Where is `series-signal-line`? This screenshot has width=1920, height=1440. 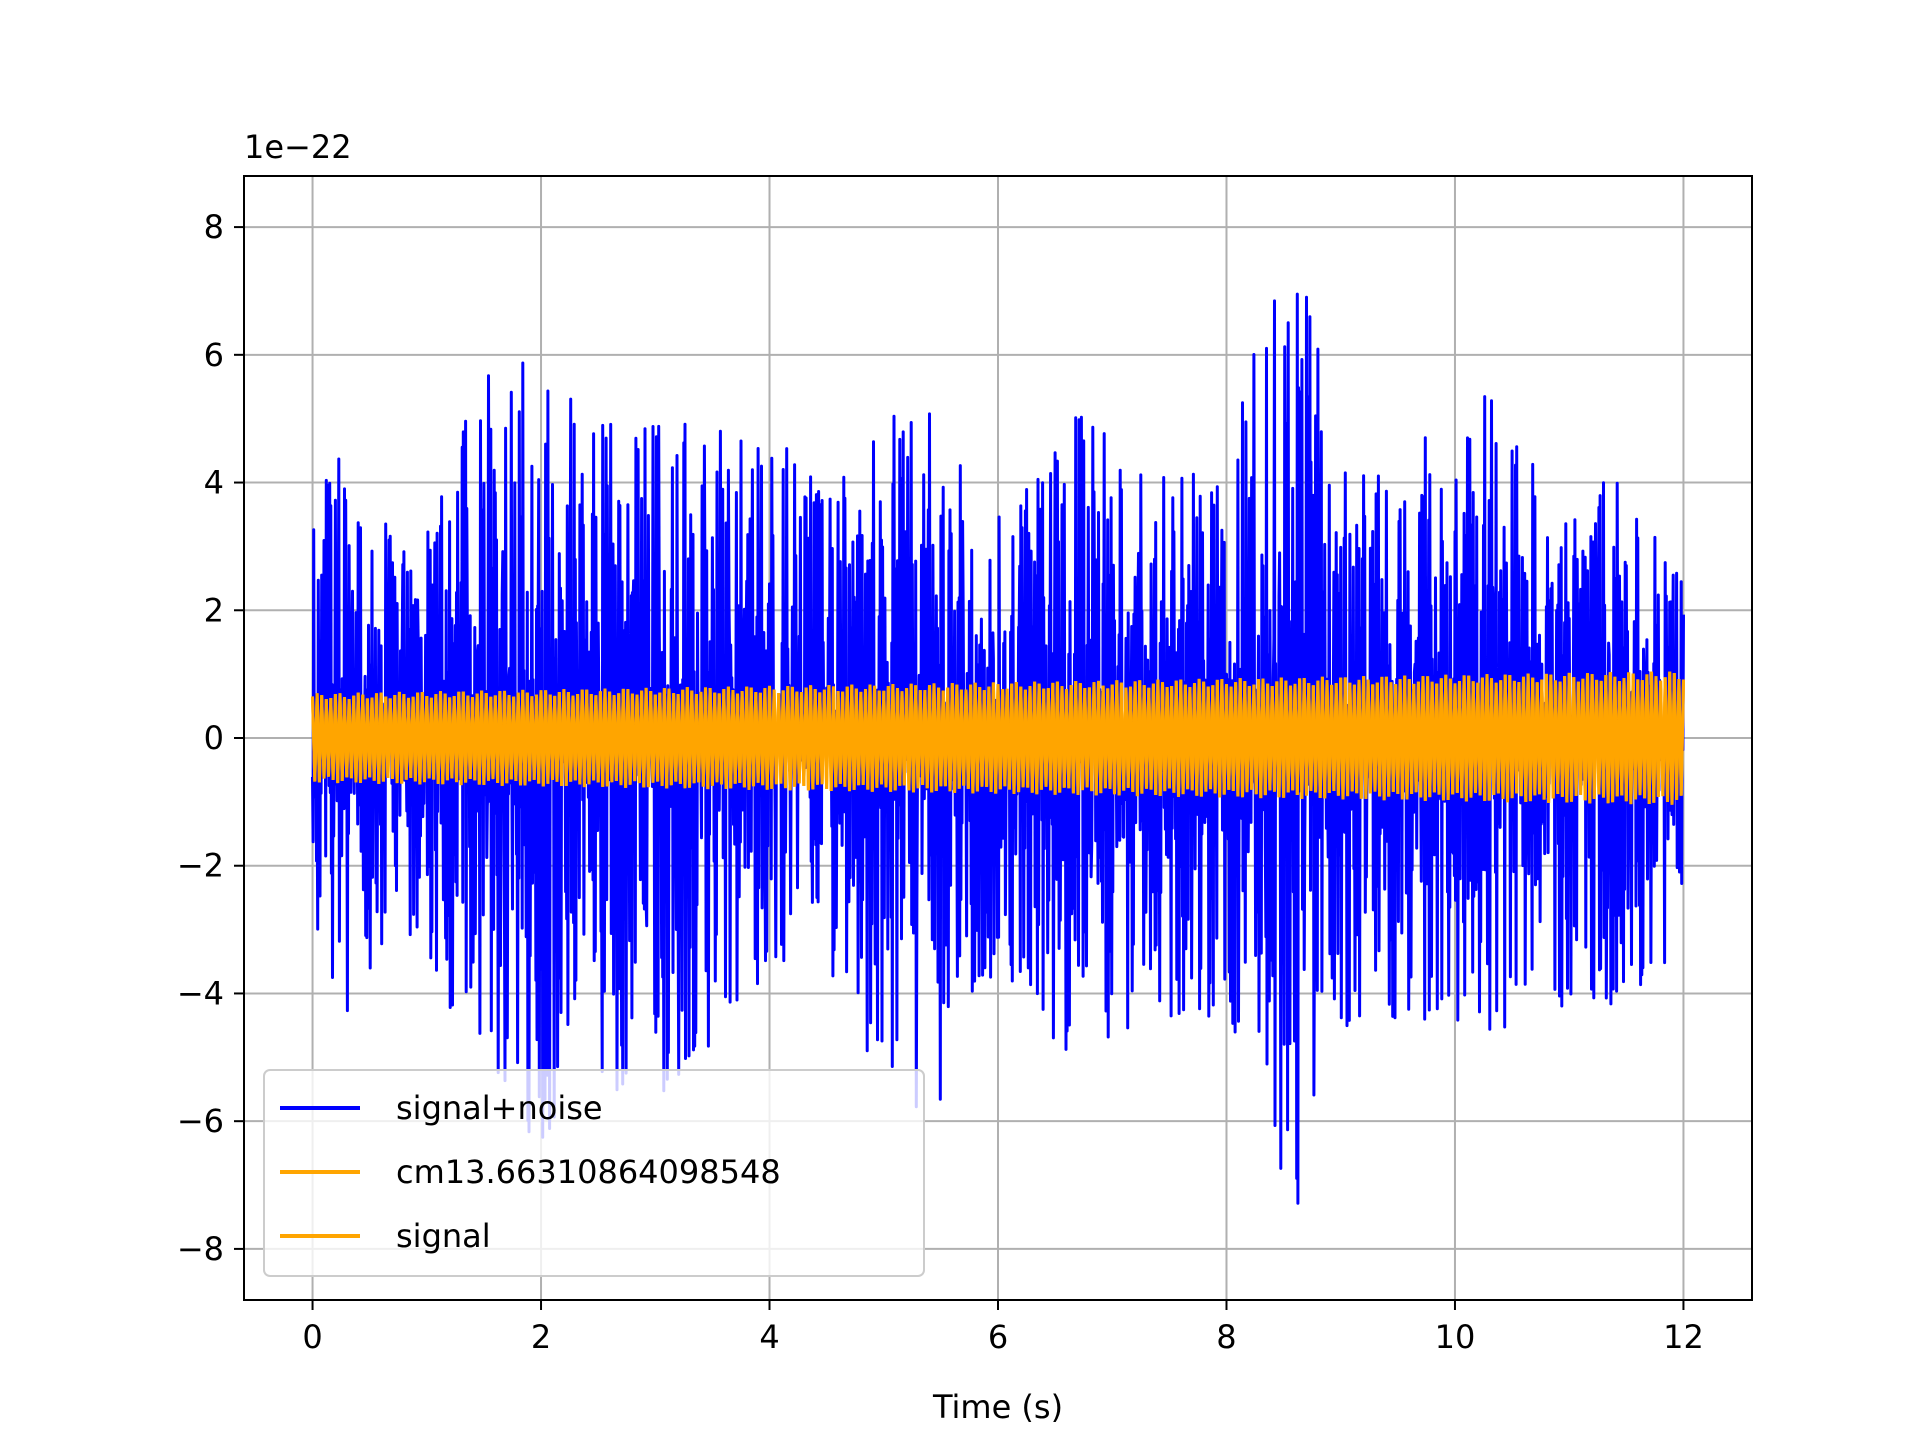 series-signal-line is located at coordinates (998, 738).